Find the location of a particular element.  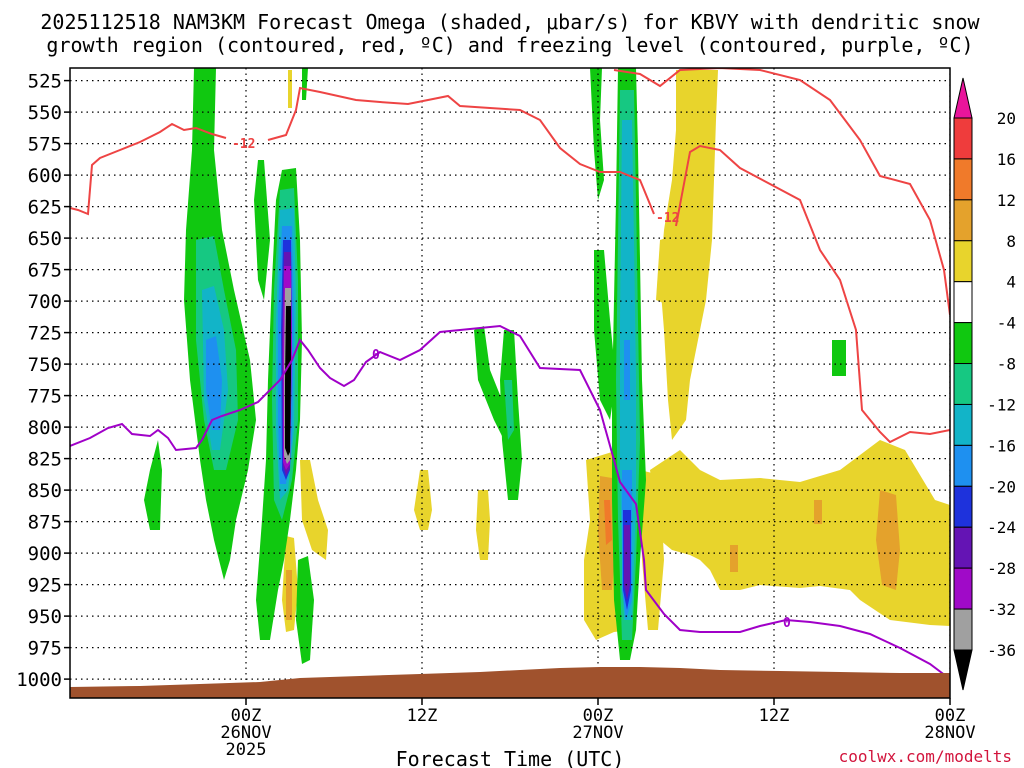

y-tick-label: 825 is located at coordinates (45, 460).